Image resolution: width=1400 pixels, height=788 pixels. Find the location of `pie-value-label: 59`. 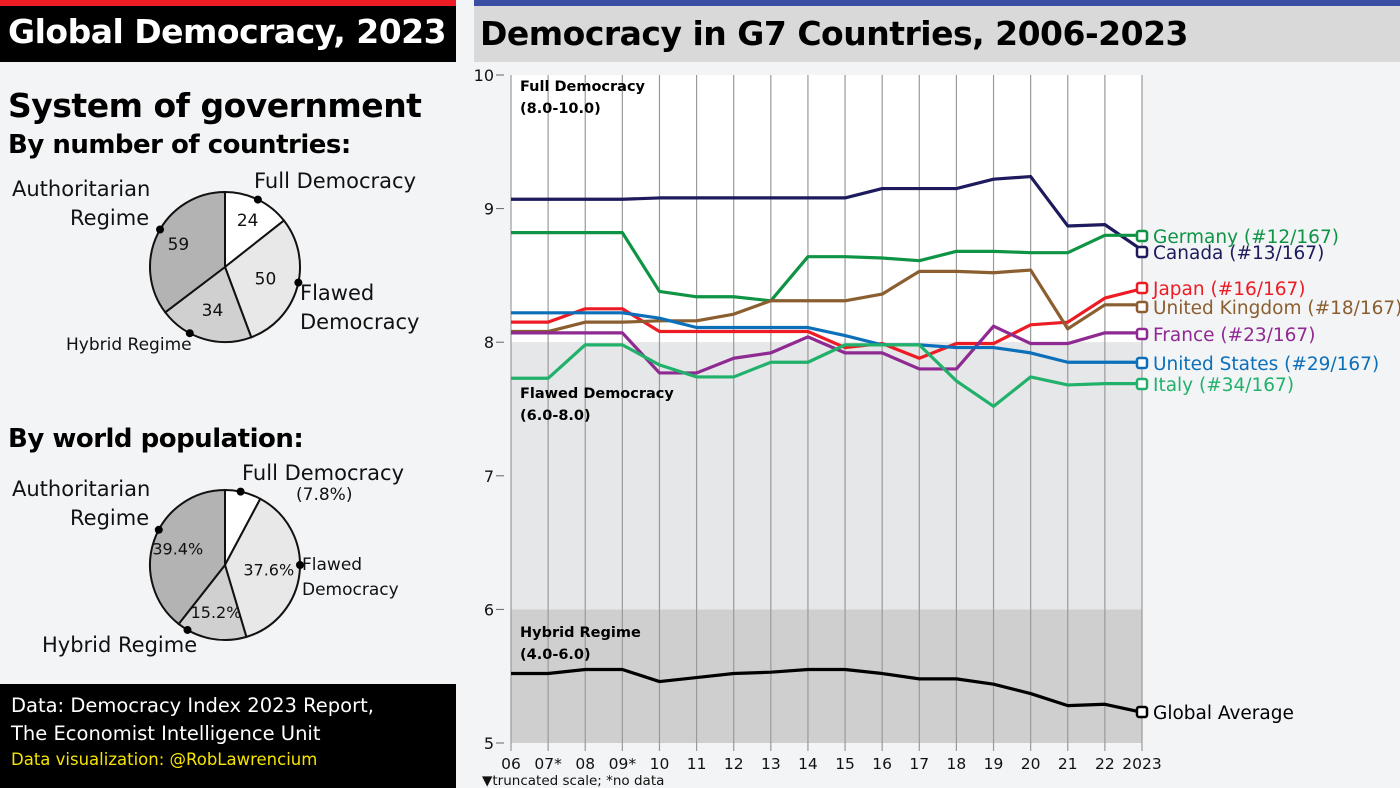

pie-value-label: 59 is located at coordinates (179, 245).